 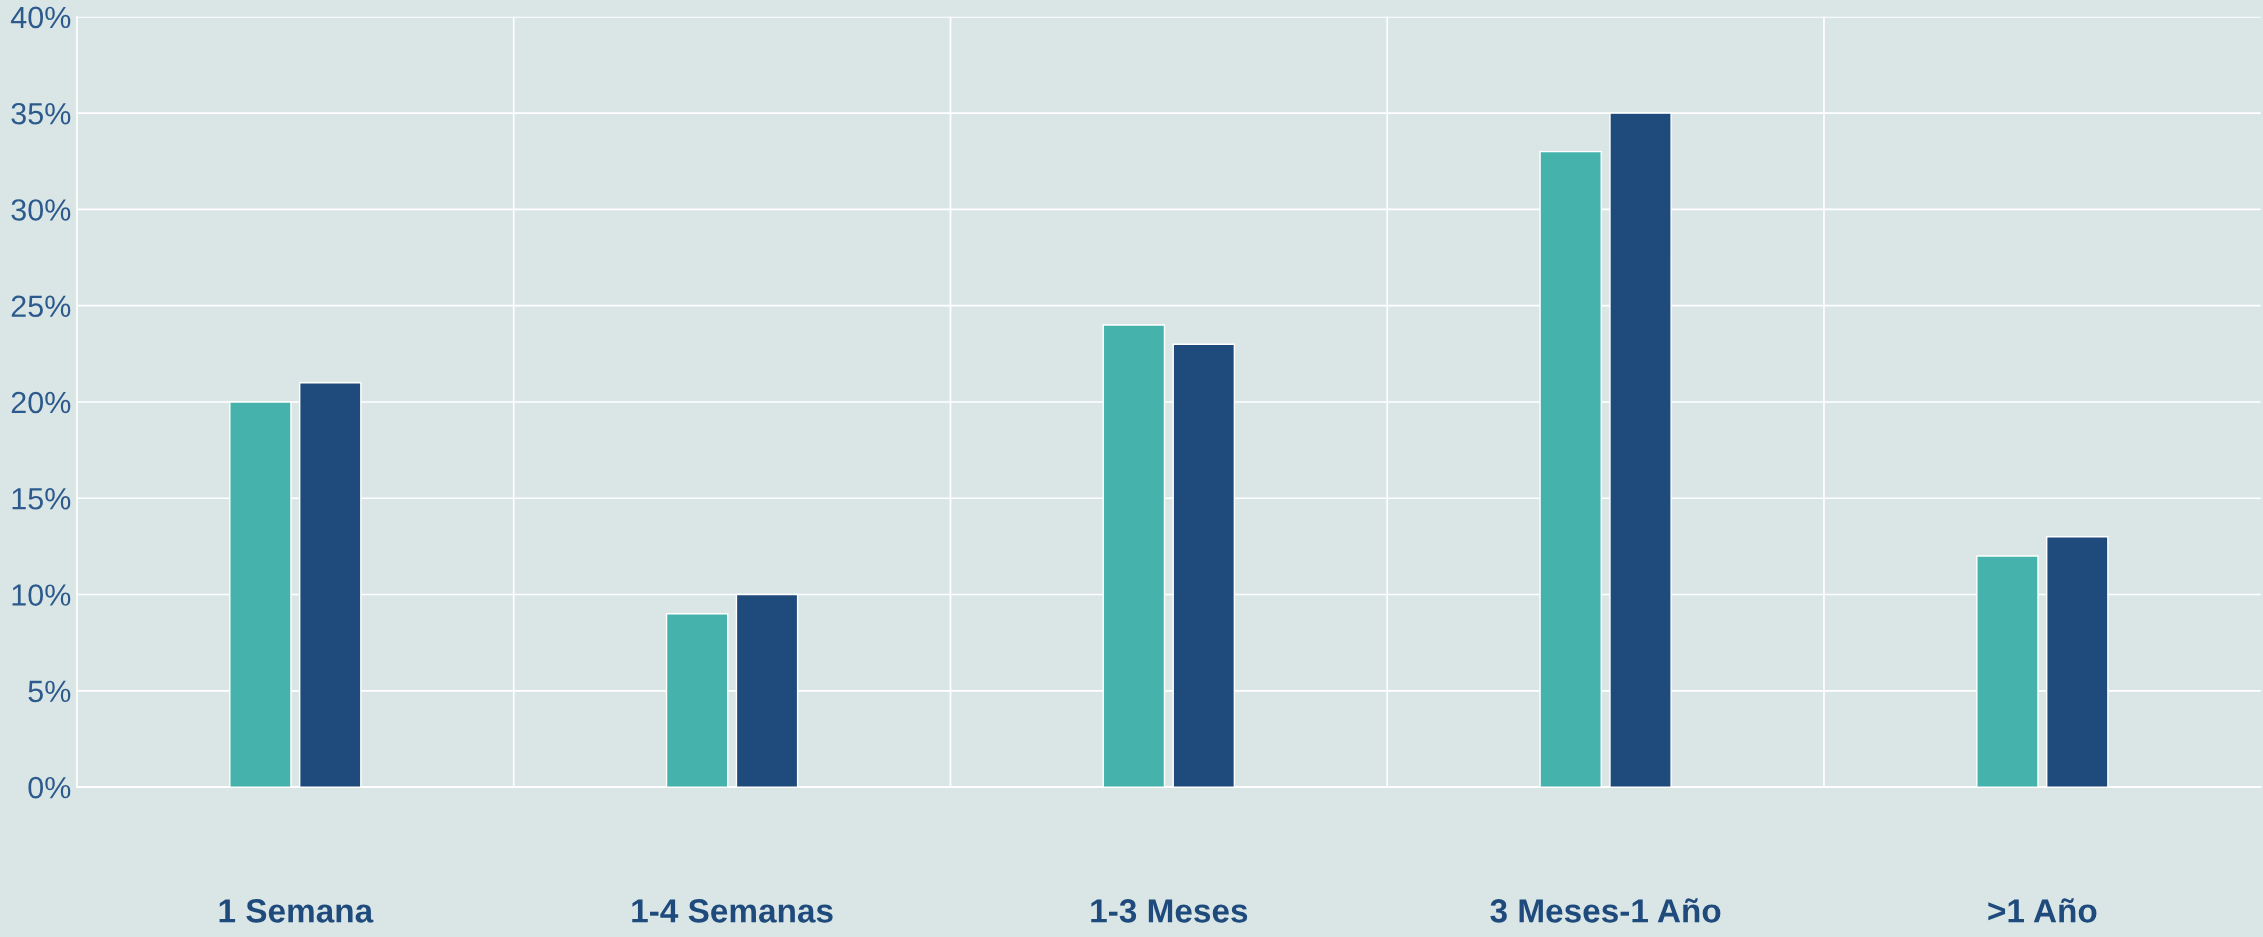 What do you see at coordinates (732, 911) in the screenshot?
I see `x-tick-label: 1-4 Semanas` at bounding box center [732, 911].